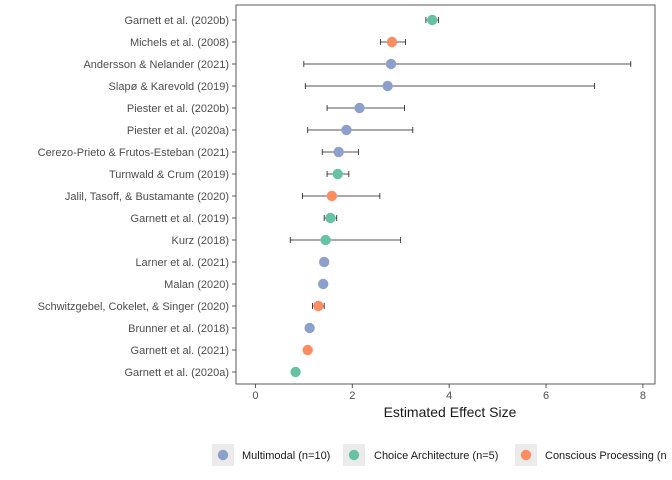 Image resolution: width=672 pixels, height=480 pixels. I want to click on study-label: Schwitzgebel, Cokelet, & Singer (2020), so click(133, 307).